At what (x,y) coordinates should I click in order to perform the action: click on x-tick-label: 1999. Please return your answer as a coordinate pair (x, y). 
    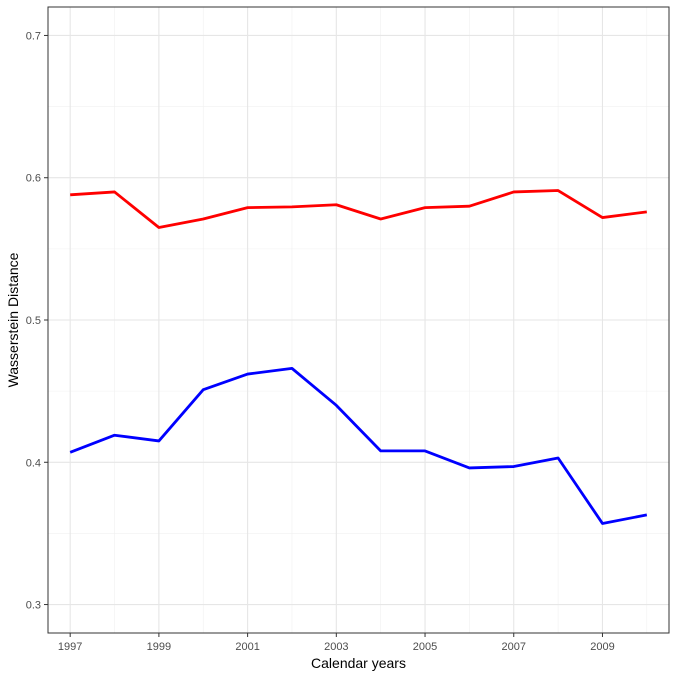
    Looking at the image, I should click on (159, 647).